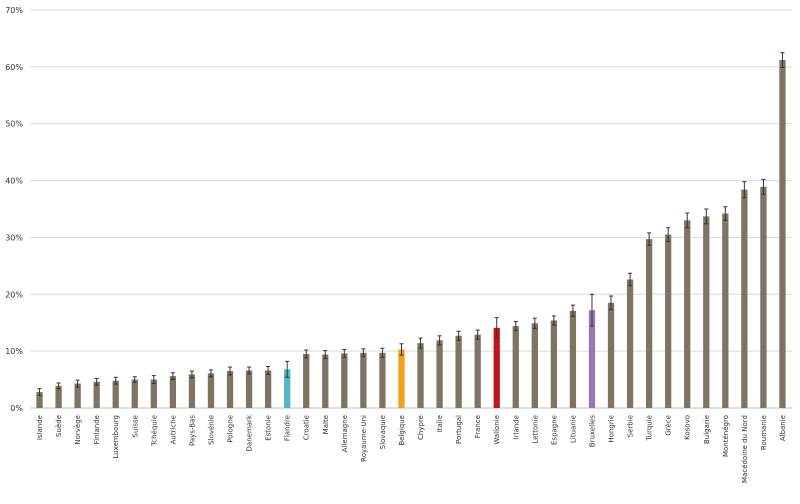  I want to click on error-bar-tchequie, so click(153, 380).